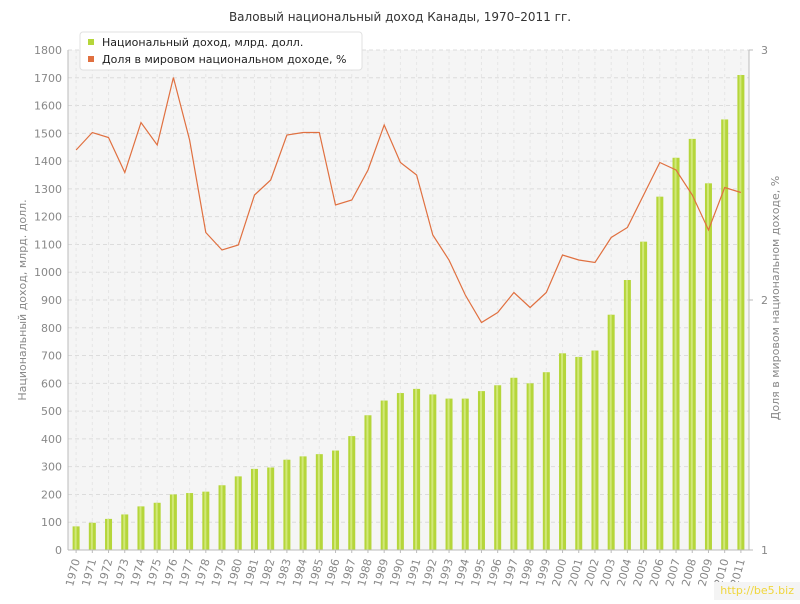 The image size is (800, 604). What do you see at coordinates (48, 106) in the screenshot?
I see `y-tick-label: 1600` at bounding box center [48, 106].